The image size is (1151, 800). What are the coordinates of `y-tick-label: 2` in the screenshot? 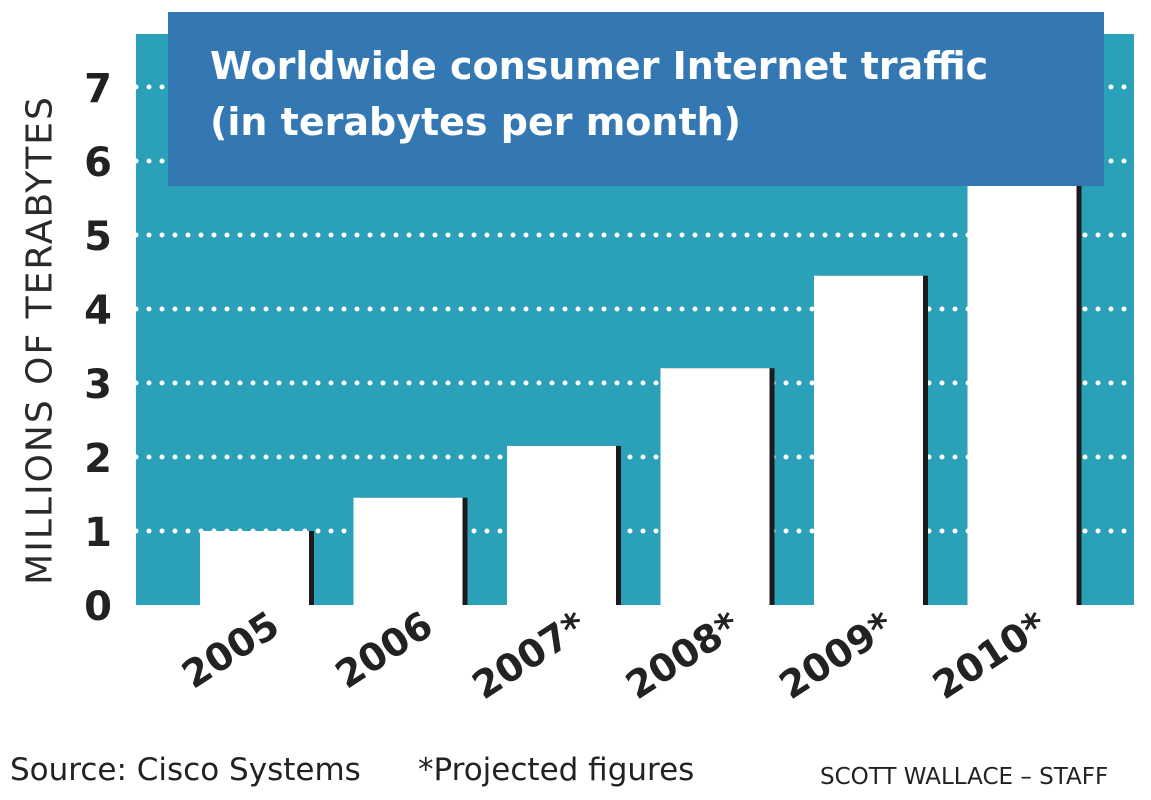 It's located at (98, 459).